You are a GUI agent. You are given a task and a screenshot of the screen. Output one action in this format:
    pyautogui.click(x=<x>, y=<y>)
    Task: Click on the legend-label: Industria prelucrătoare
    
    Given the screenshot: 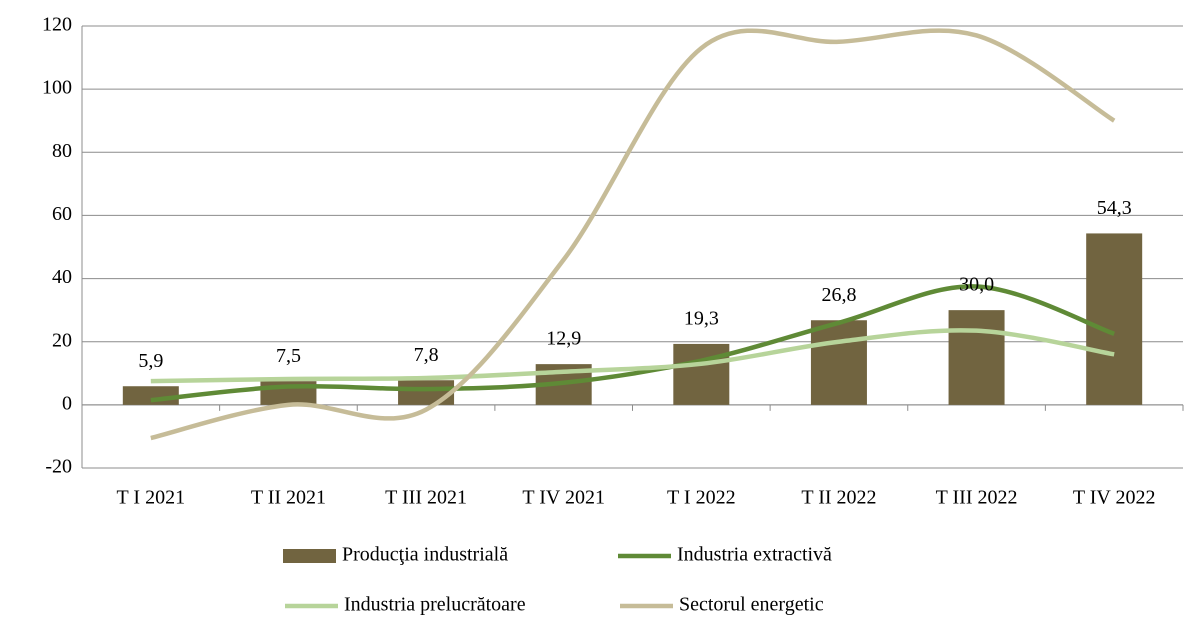 What is the action you would take?
    pyautogui.click(x=435, y=605)
    